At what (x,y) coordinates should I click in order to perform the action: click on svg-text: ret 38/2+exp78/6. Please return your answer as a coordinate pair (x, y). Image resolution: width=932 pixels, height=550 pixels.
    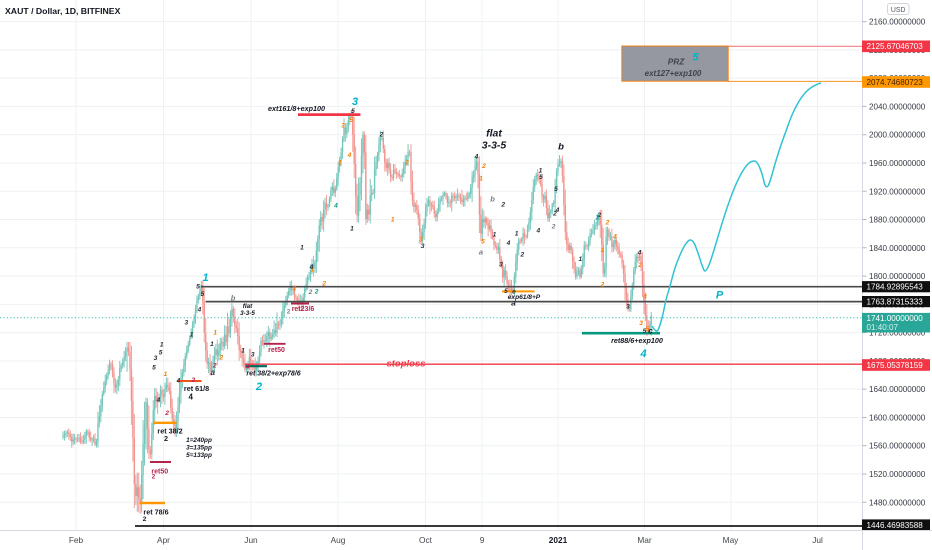
    Looking at the image, I should click on (273, 374).